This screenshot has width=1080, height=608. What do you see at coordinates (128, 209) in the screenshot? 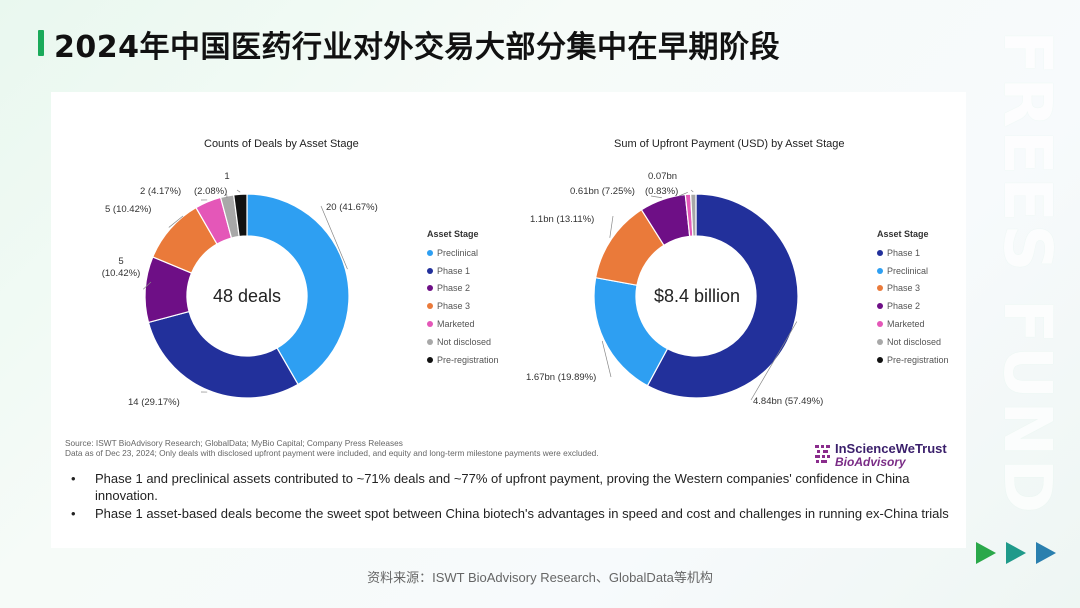
I see `data-label-phase-3: 5 (10.42%)` at bounding box center [128, 209].